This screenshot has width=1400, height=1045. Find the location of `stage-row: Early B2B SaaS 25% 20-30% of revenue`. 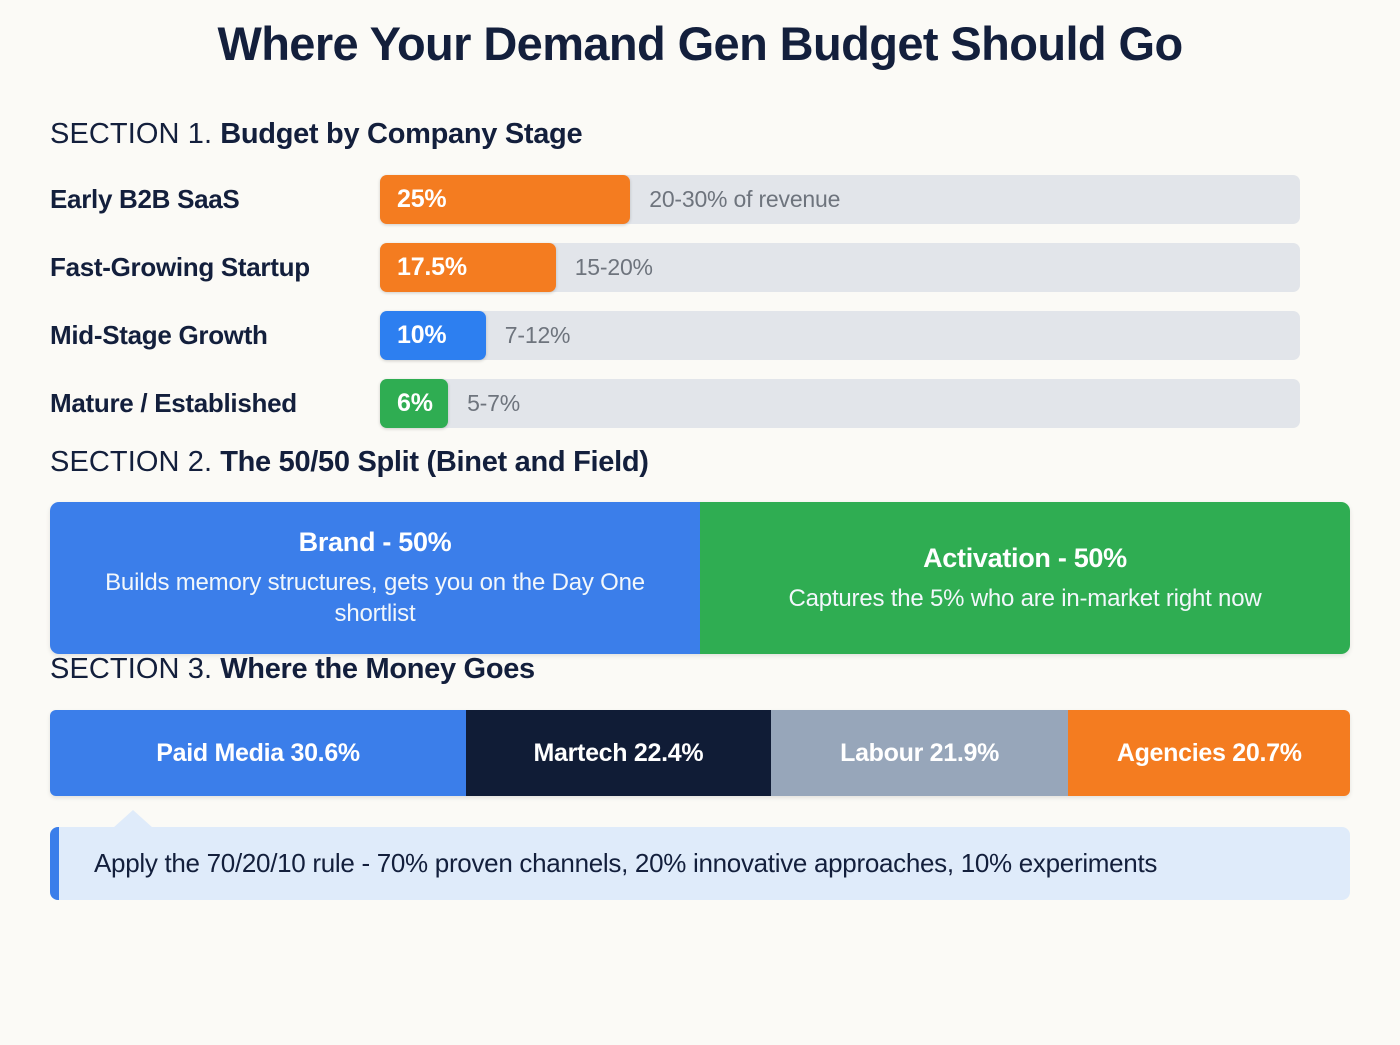

stage-row: Early B2B SaaS 25% 20-30% of revenue is located at coordinates (700, 199).